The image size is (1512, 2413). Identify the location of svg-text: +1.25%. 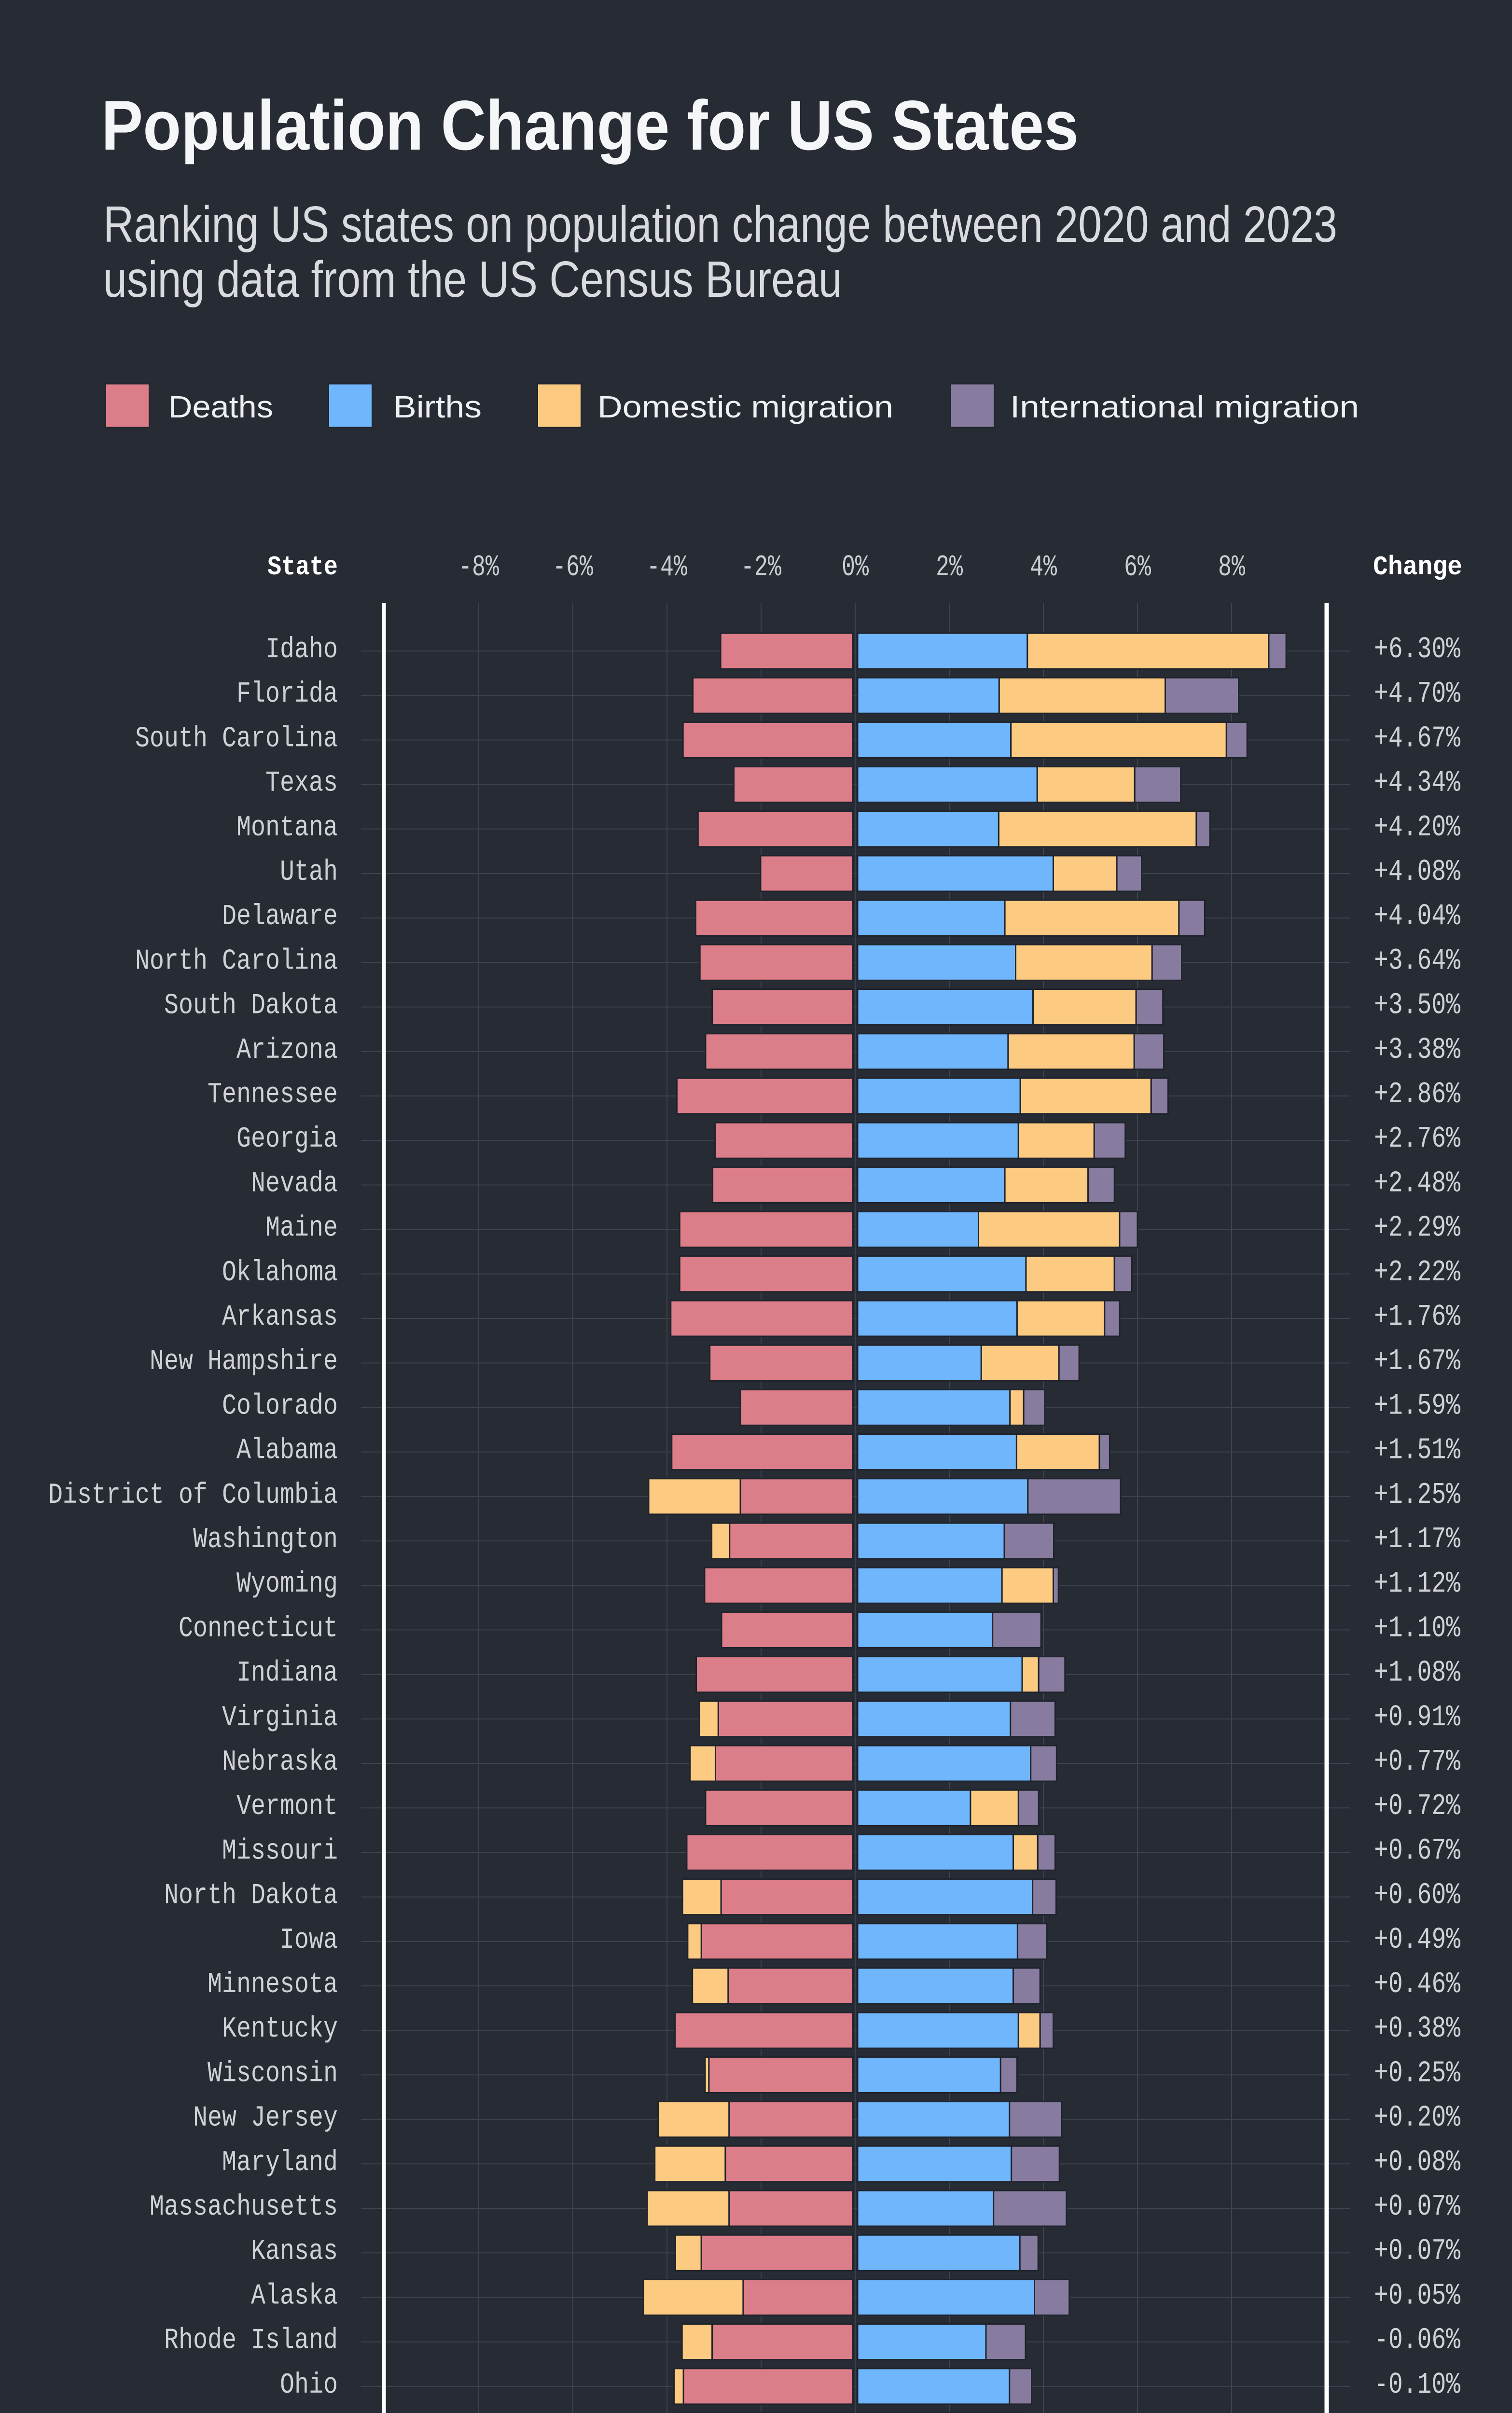
(1417, 1495).